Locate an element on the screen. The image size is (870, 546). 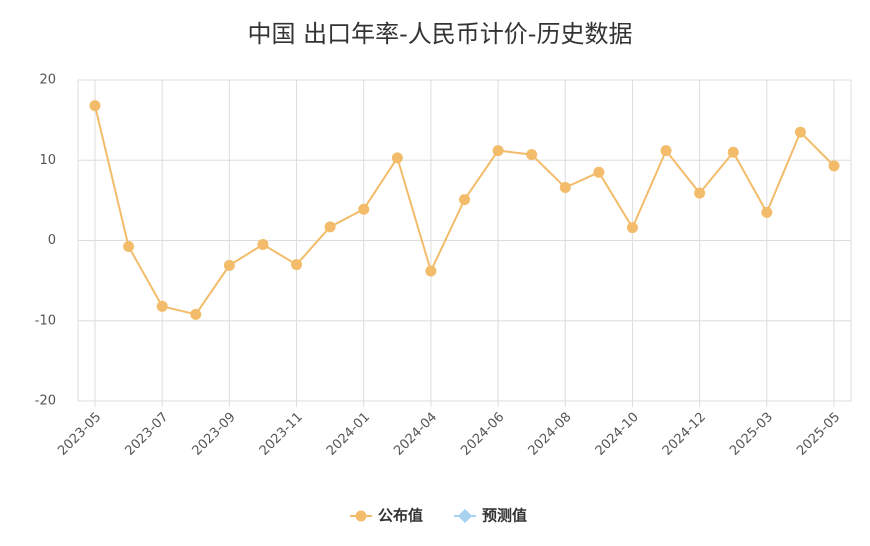
x-tick-label: 2024-10 is located at coordinates (617, 434).